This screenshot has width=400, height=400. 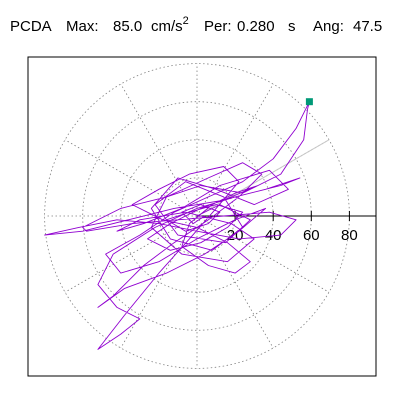 What do you see at coordinates (167, 26) in the screenshot?
I see `max-unit-base: cm/s` at bounding box center [167, 26].